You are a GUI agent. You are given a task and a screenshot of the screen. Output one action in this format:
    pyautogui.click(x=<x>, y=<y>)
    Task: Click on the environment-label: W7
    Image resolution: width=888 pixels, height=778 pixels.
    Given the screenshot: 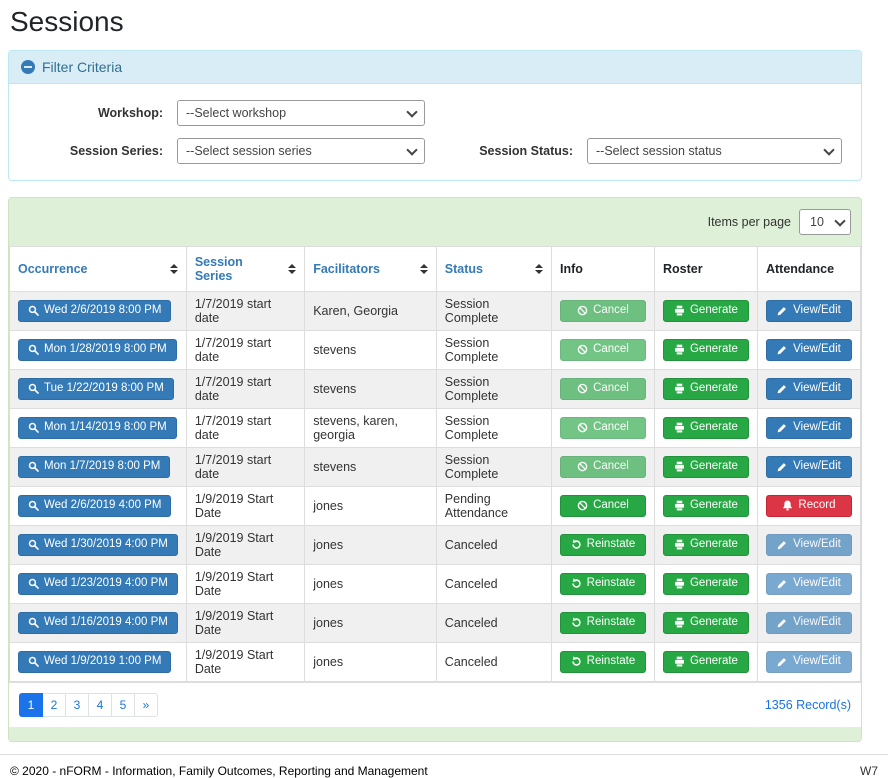 What is the action you would take?
    pyautogui.click(x=869, y=771)
    